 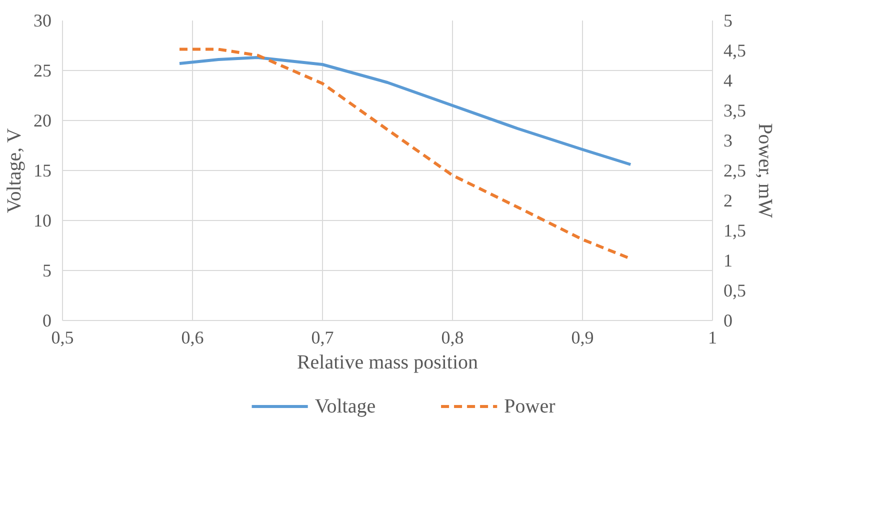 What do you see at coordinates (735, 170) in the screenshot?
I see `y2-tick-label: 2,5` at bounding box center [735, 170].